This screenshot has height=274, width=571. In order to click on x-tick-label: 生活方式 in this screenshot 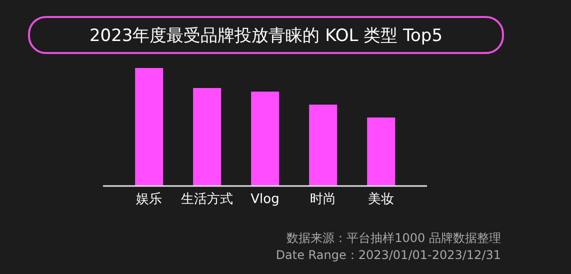, I will do `click(207, 199)`.